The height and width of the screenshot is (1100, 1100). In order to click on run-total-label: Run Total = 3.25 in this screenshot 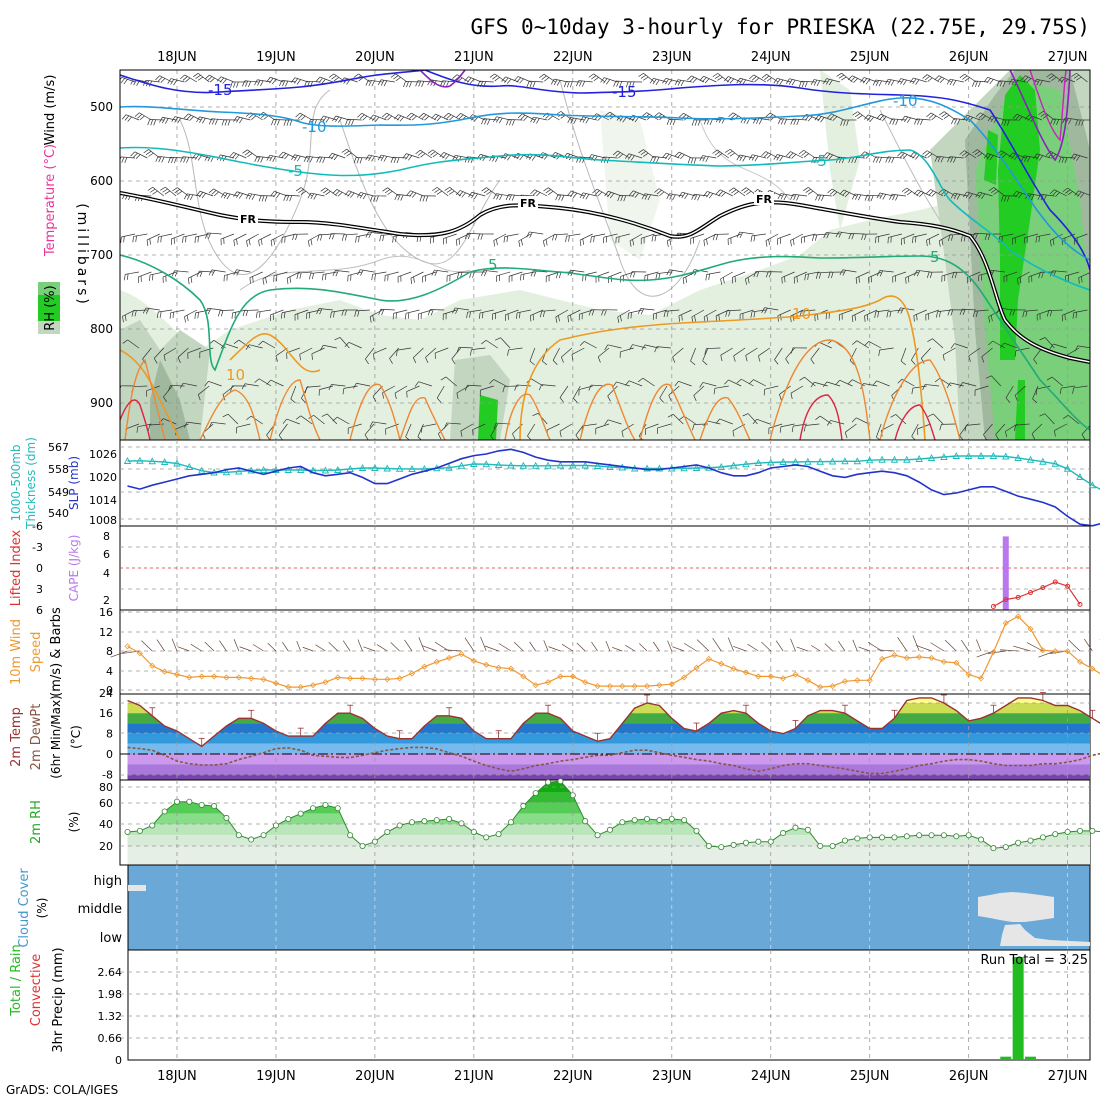, I will do `click(1034, 960)`.